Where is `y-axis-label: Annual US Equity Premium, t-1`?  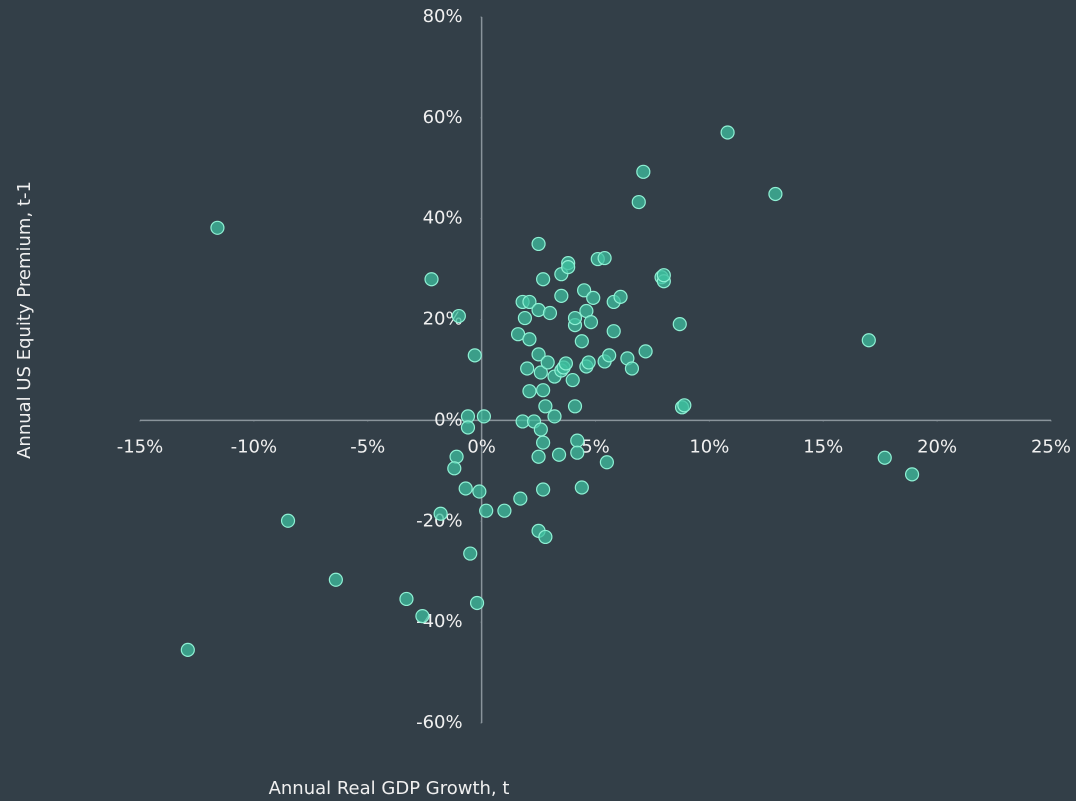 y-axis-label: Annual US Equity Premium, t-1 is located at coordinates (24, 320).